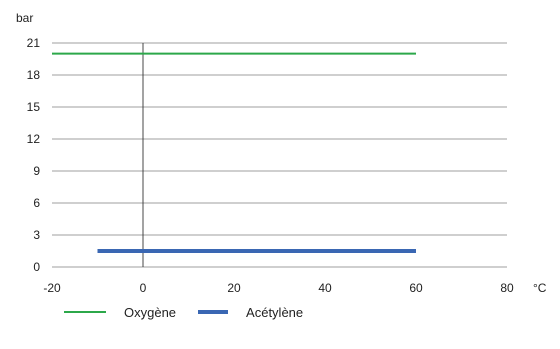  I want to click on y-tick-label: 21, so click(34, 43).